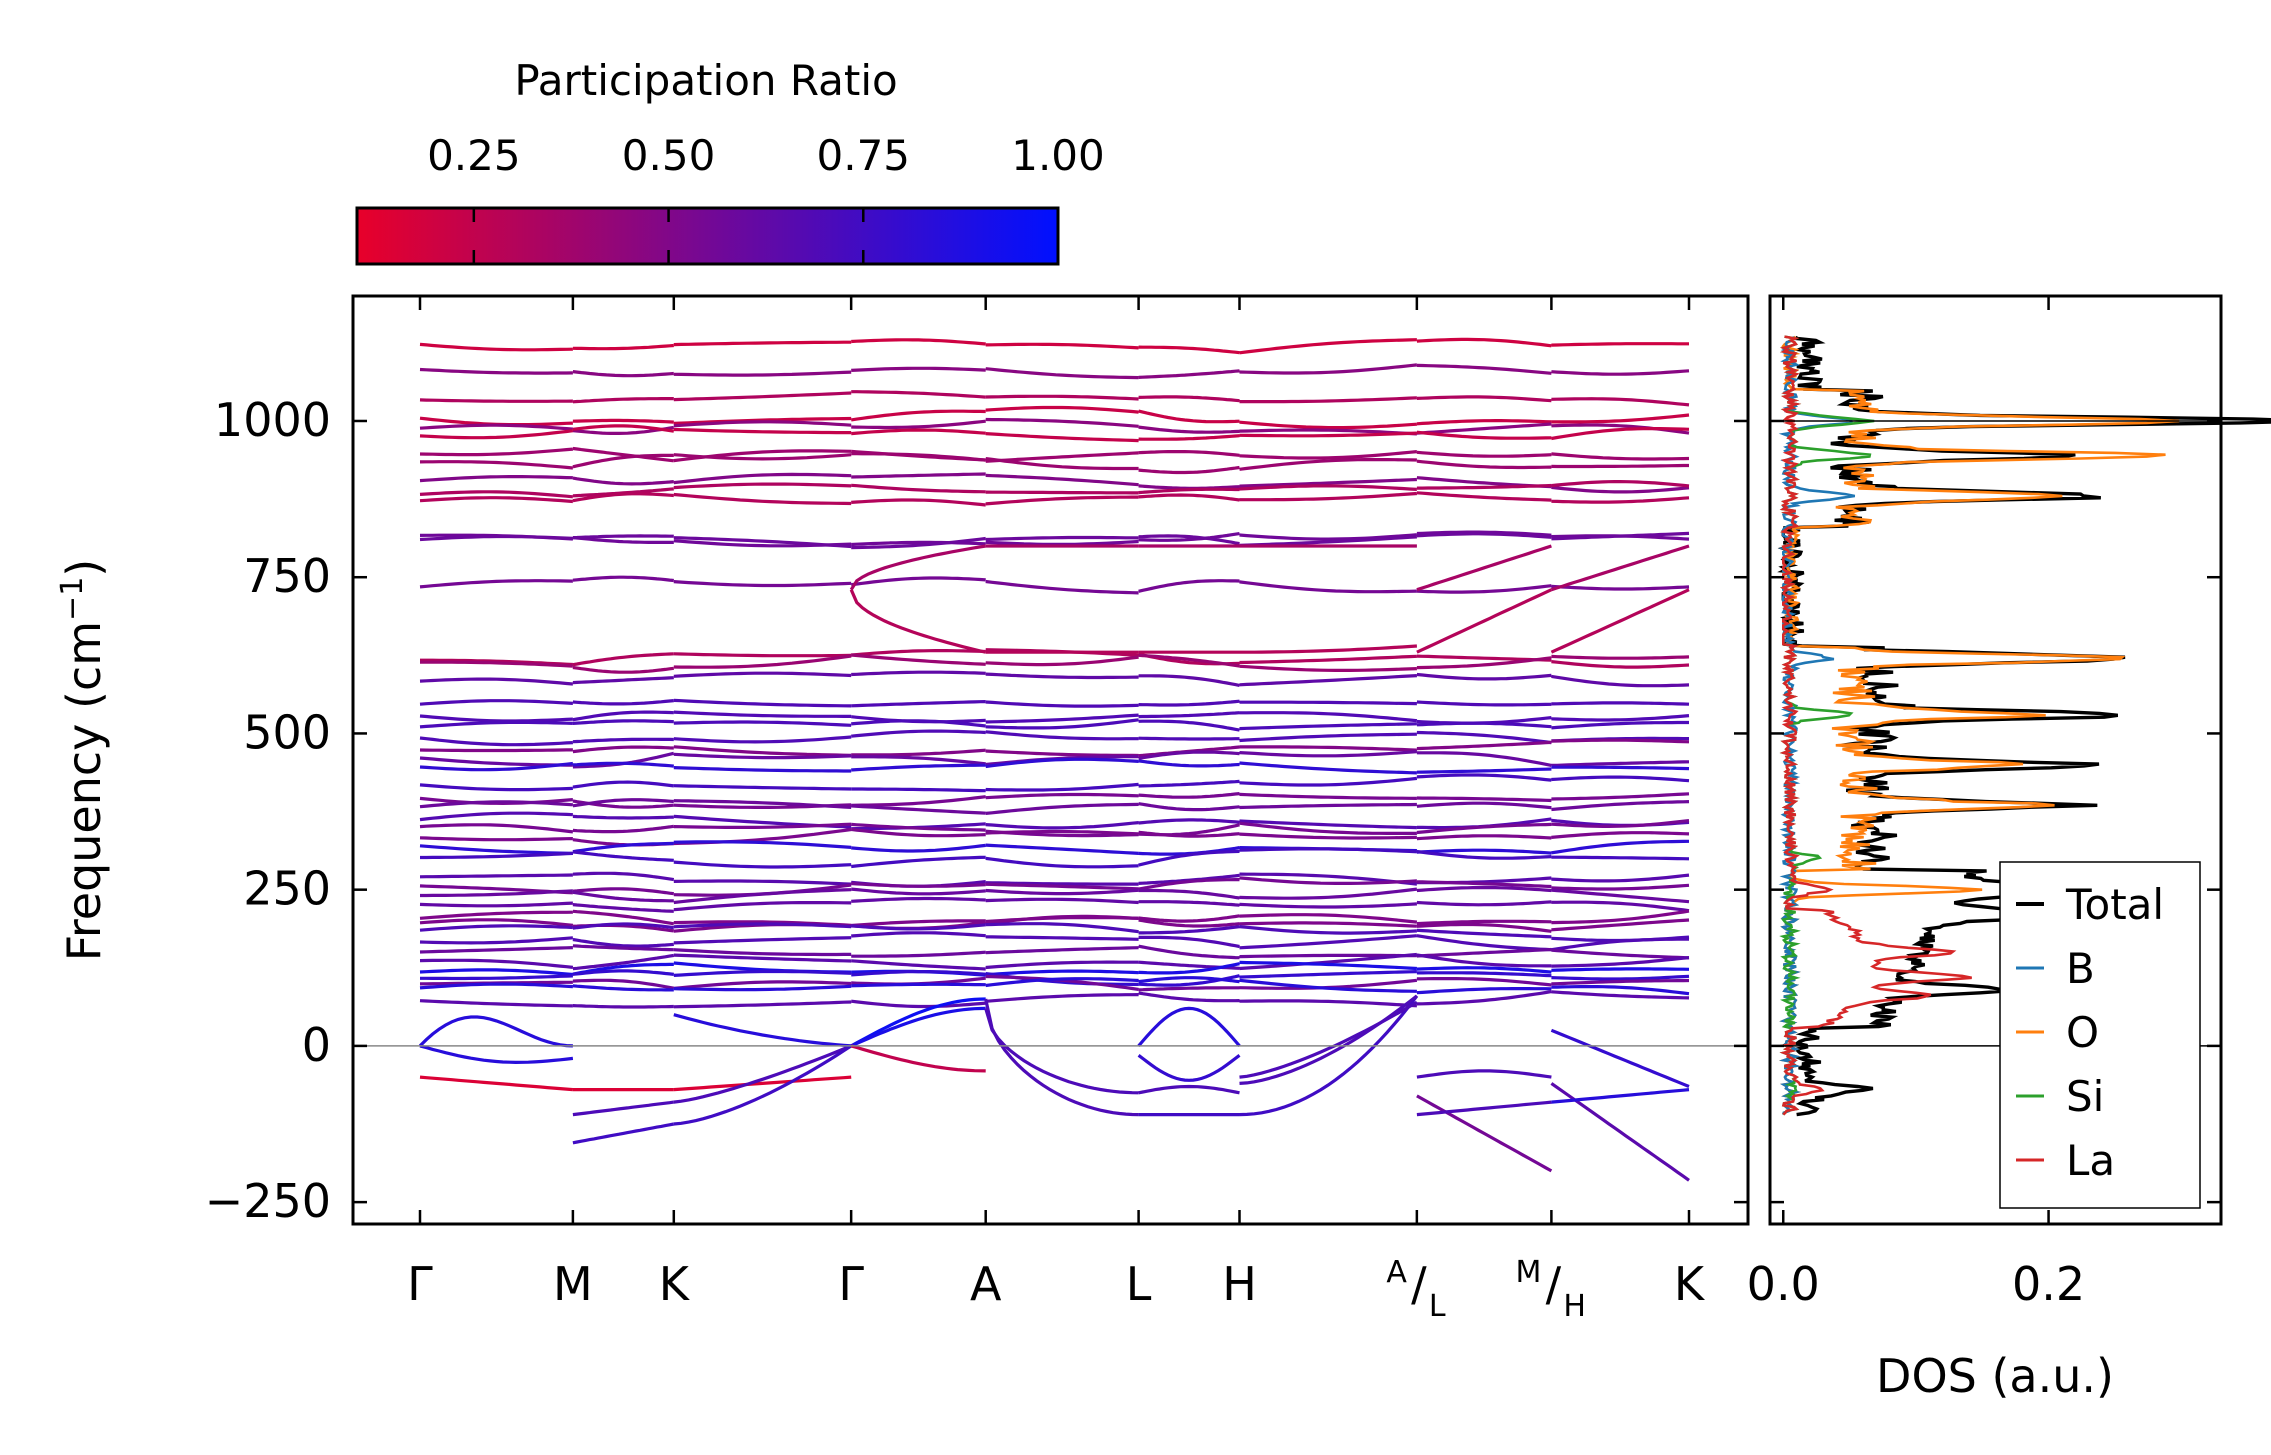  I want to click on k-label: Γ, so click(420, 1284).